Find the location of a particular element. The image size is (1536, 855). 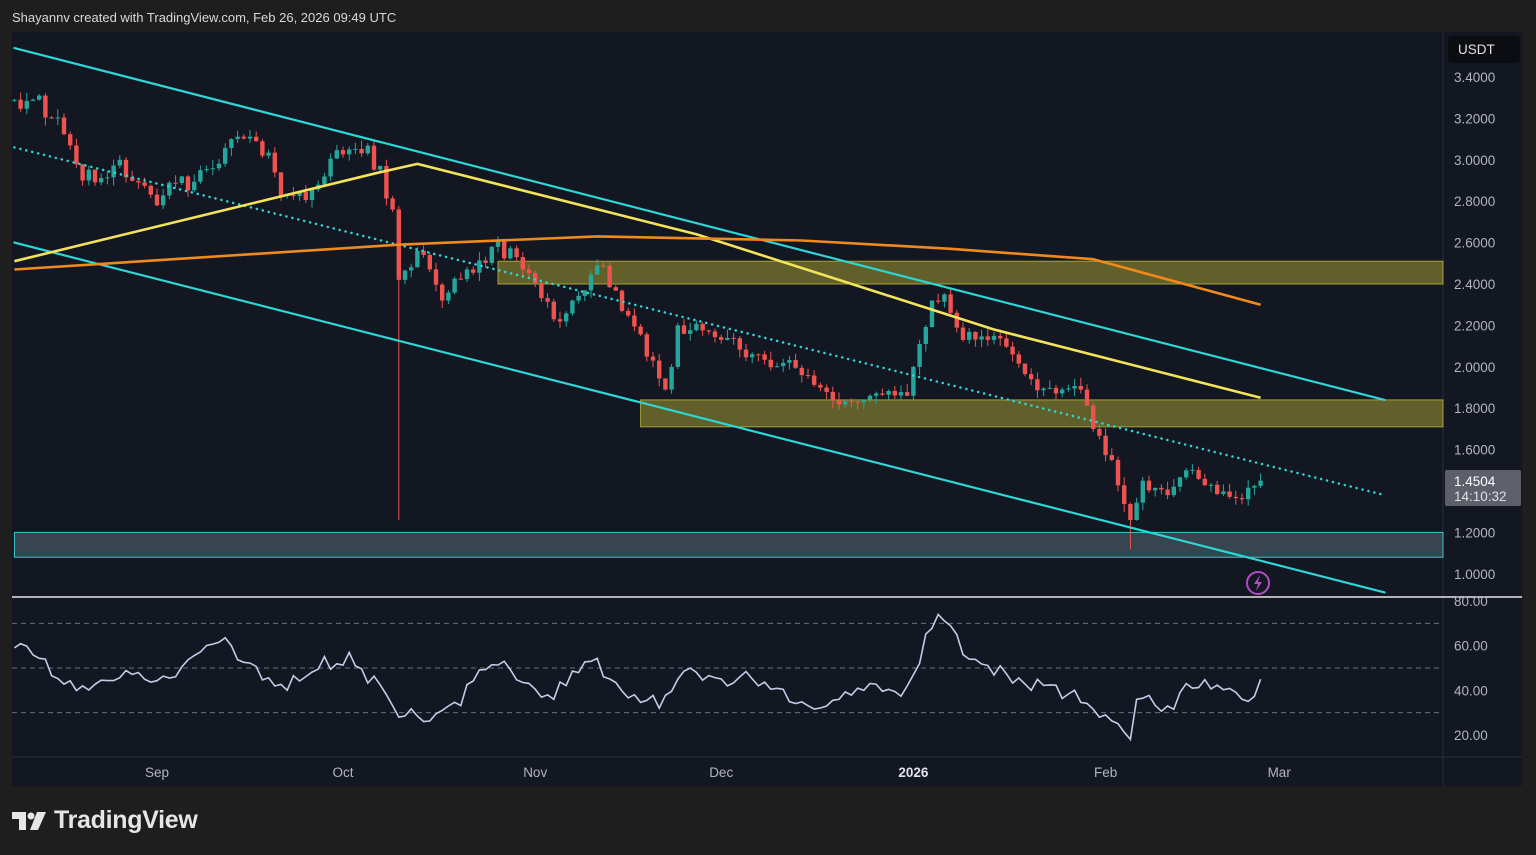

lightning-alert-icon is located at coordinates (1258, 583).